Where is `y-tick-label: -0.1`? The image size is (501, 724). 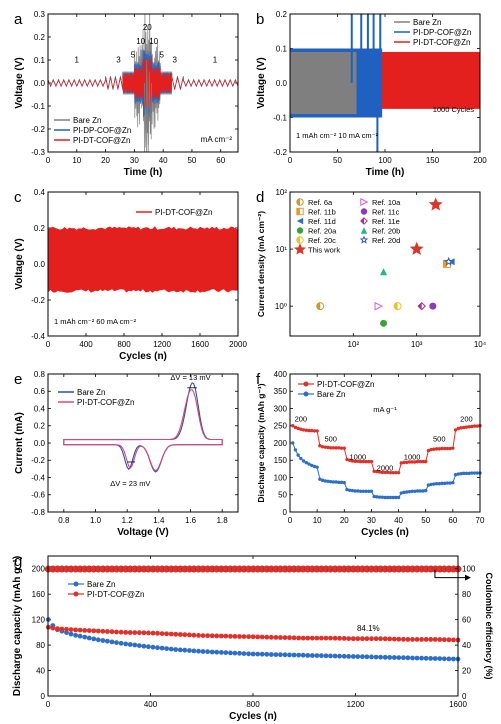 y-tick-label: -0.1 is located at coordinates (280, 117).